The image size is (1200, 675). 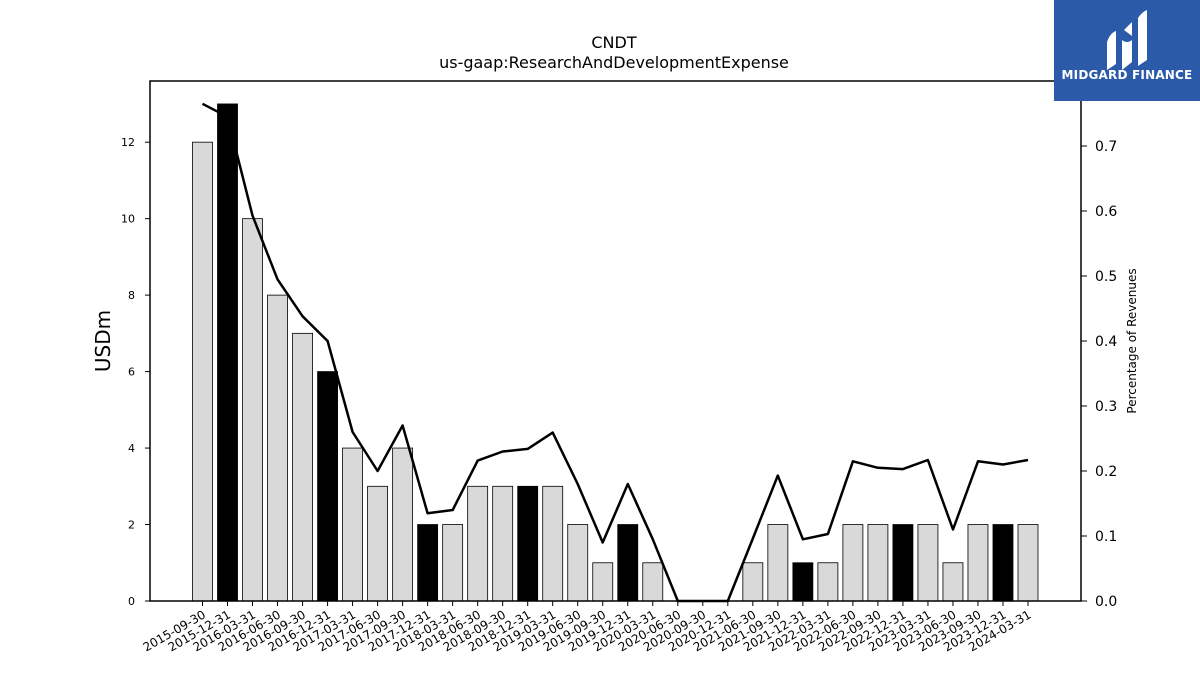 What do you see at coordinates (614, 62) in the screenshot?
I see `chart-subtitle: us-gaap:ResearchAndDevelopmentExpense` at bounding box center [614, 62].